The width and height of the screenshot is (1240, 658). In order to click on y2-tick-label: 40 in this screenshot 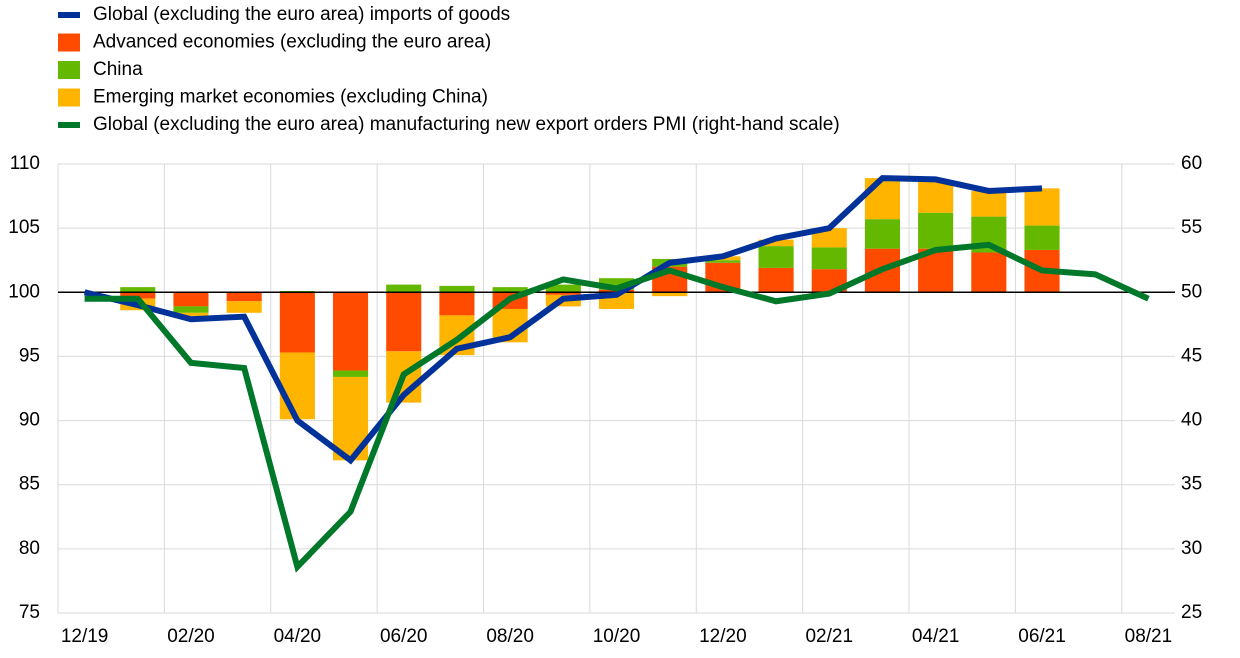, I will do `click(1191, 420)`.